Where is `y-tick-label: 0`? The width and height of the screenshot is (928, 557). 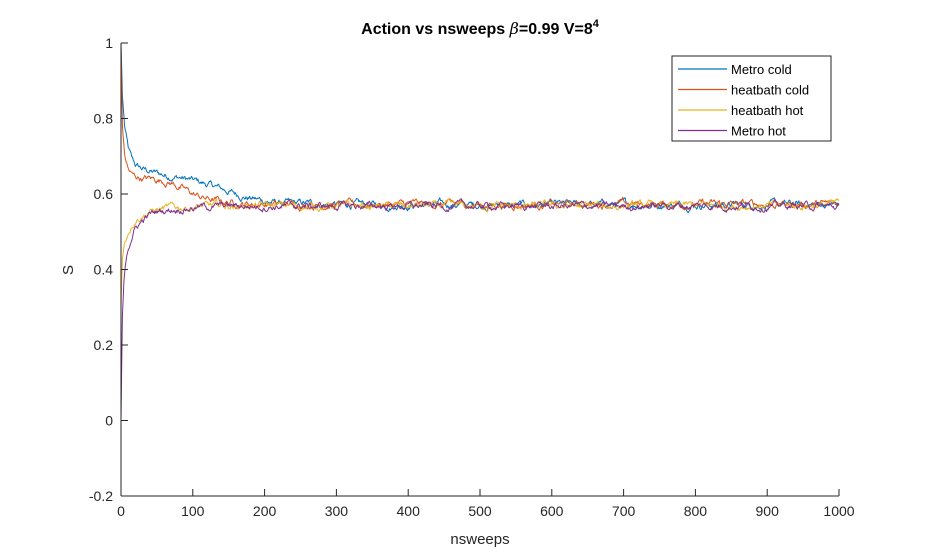 y-tick-label: 0 is located at coordinates (109, 421).